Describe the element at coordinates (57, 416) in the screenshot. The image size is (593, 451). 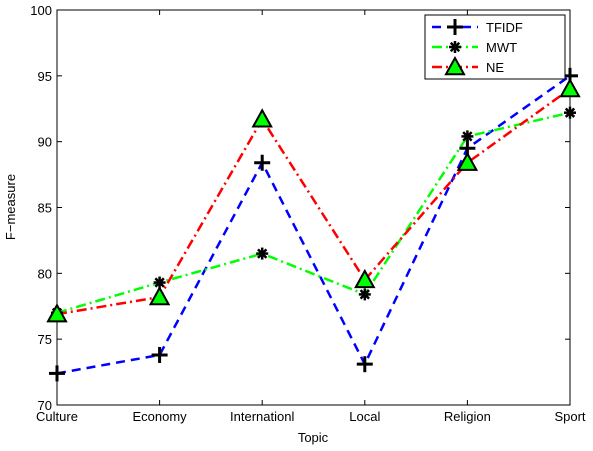
I see `x-tick-label: Culture` at that location.